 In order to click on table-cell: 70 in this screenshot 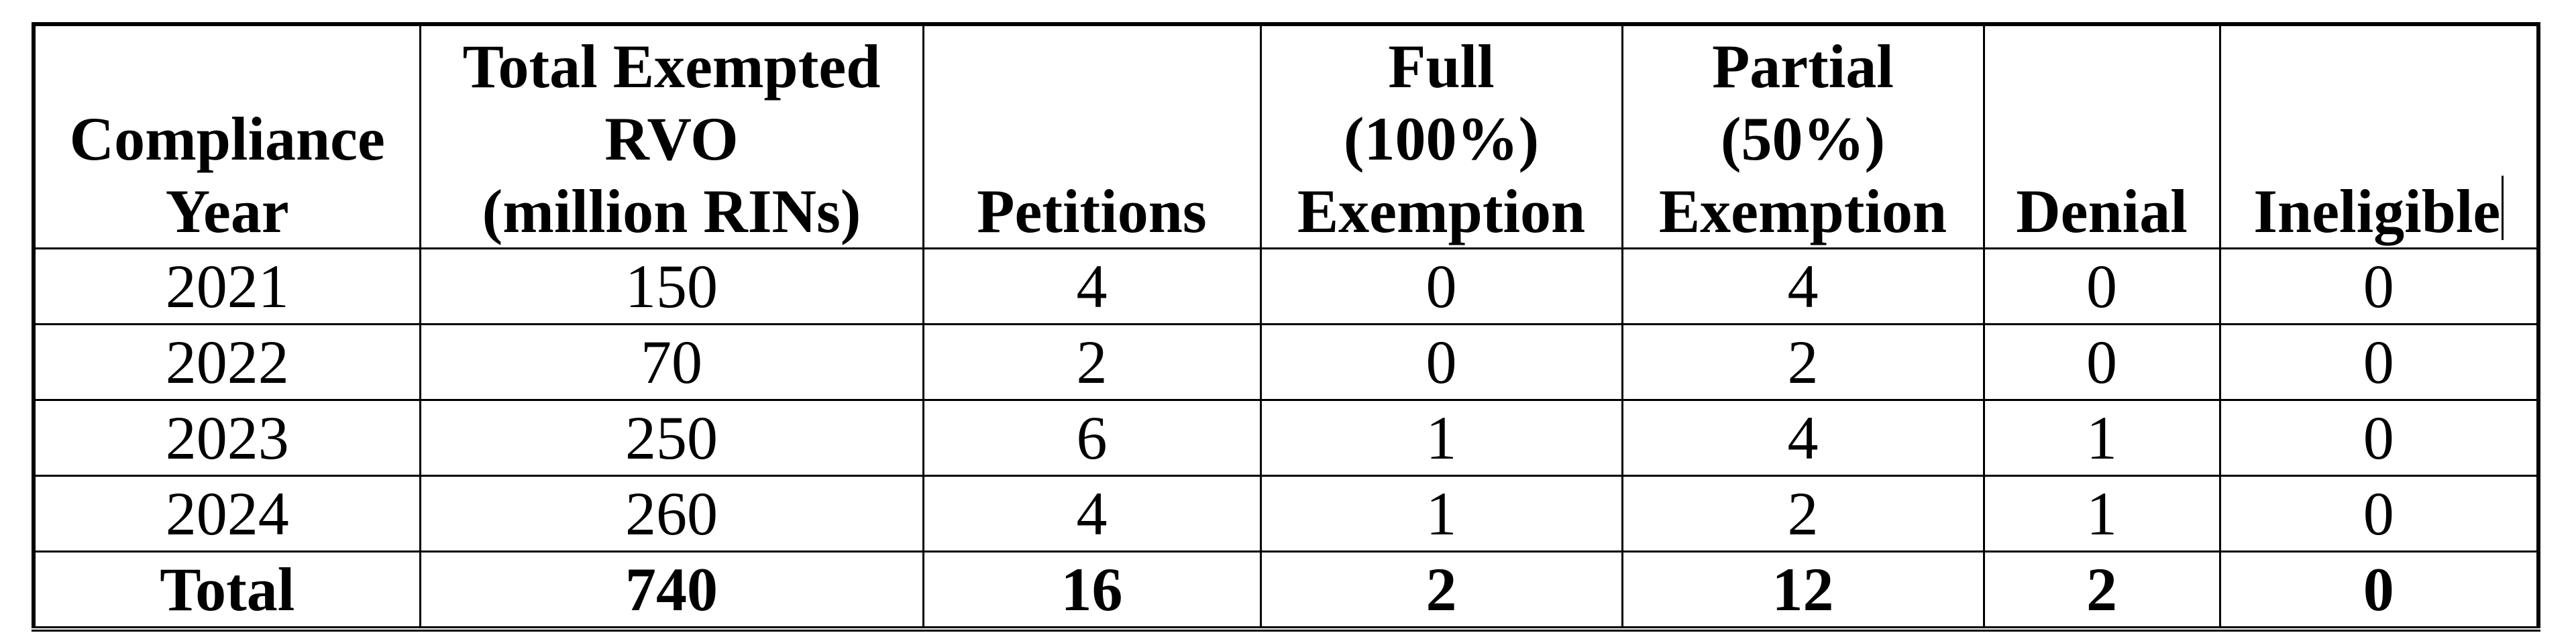, I will do `click(671, 362)`.